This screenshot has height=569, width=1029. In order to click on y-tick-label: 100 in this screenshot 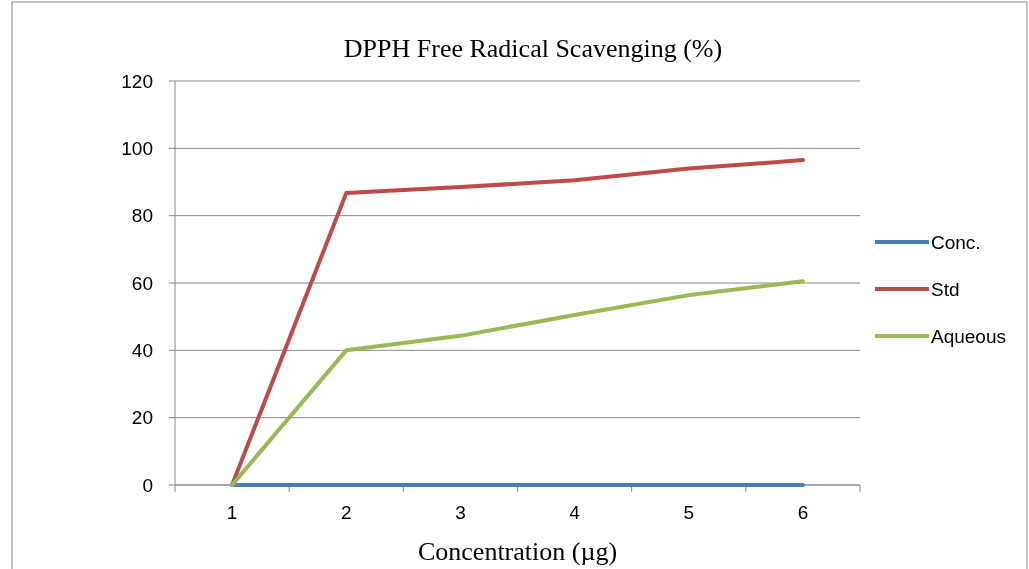, I will do `click(137, 148)`.